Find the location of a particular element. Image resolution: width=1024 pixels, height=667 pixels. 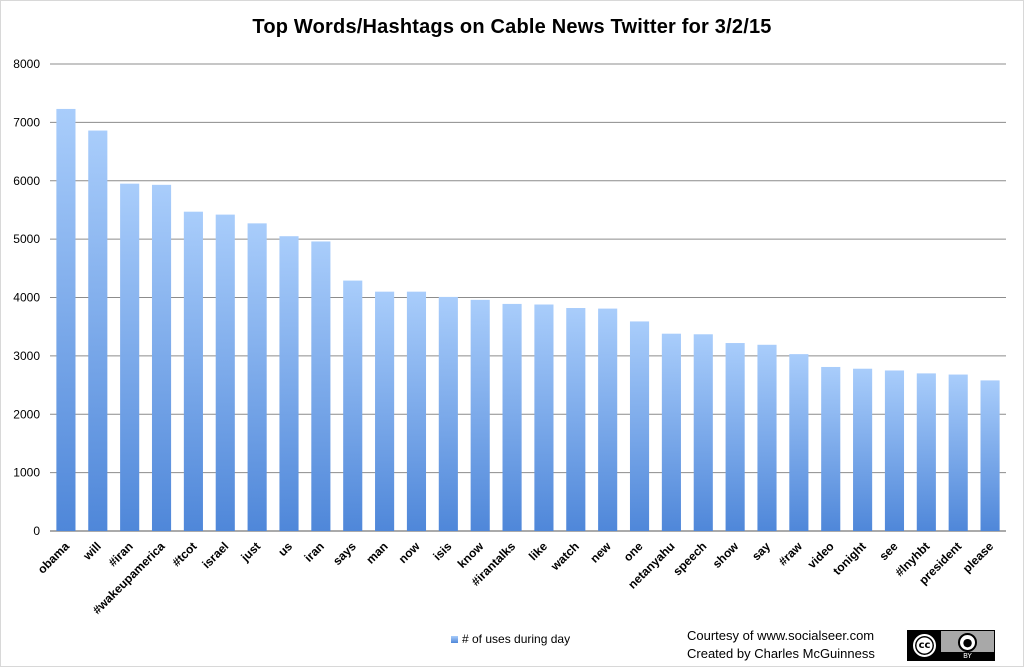

x-tick-label: isis is located at coordinates (442, 551).